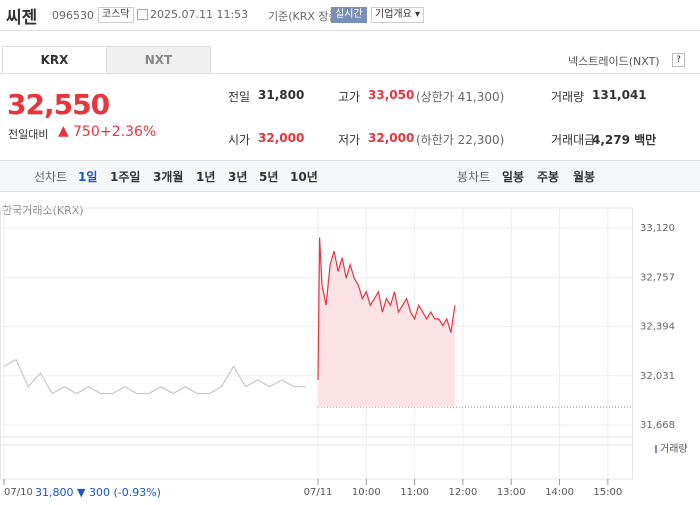 The image size is (700, 505). Describe the element at coordinates (318, 492) in the screenshot. I see `x-tick-label: 07/11` at that location.